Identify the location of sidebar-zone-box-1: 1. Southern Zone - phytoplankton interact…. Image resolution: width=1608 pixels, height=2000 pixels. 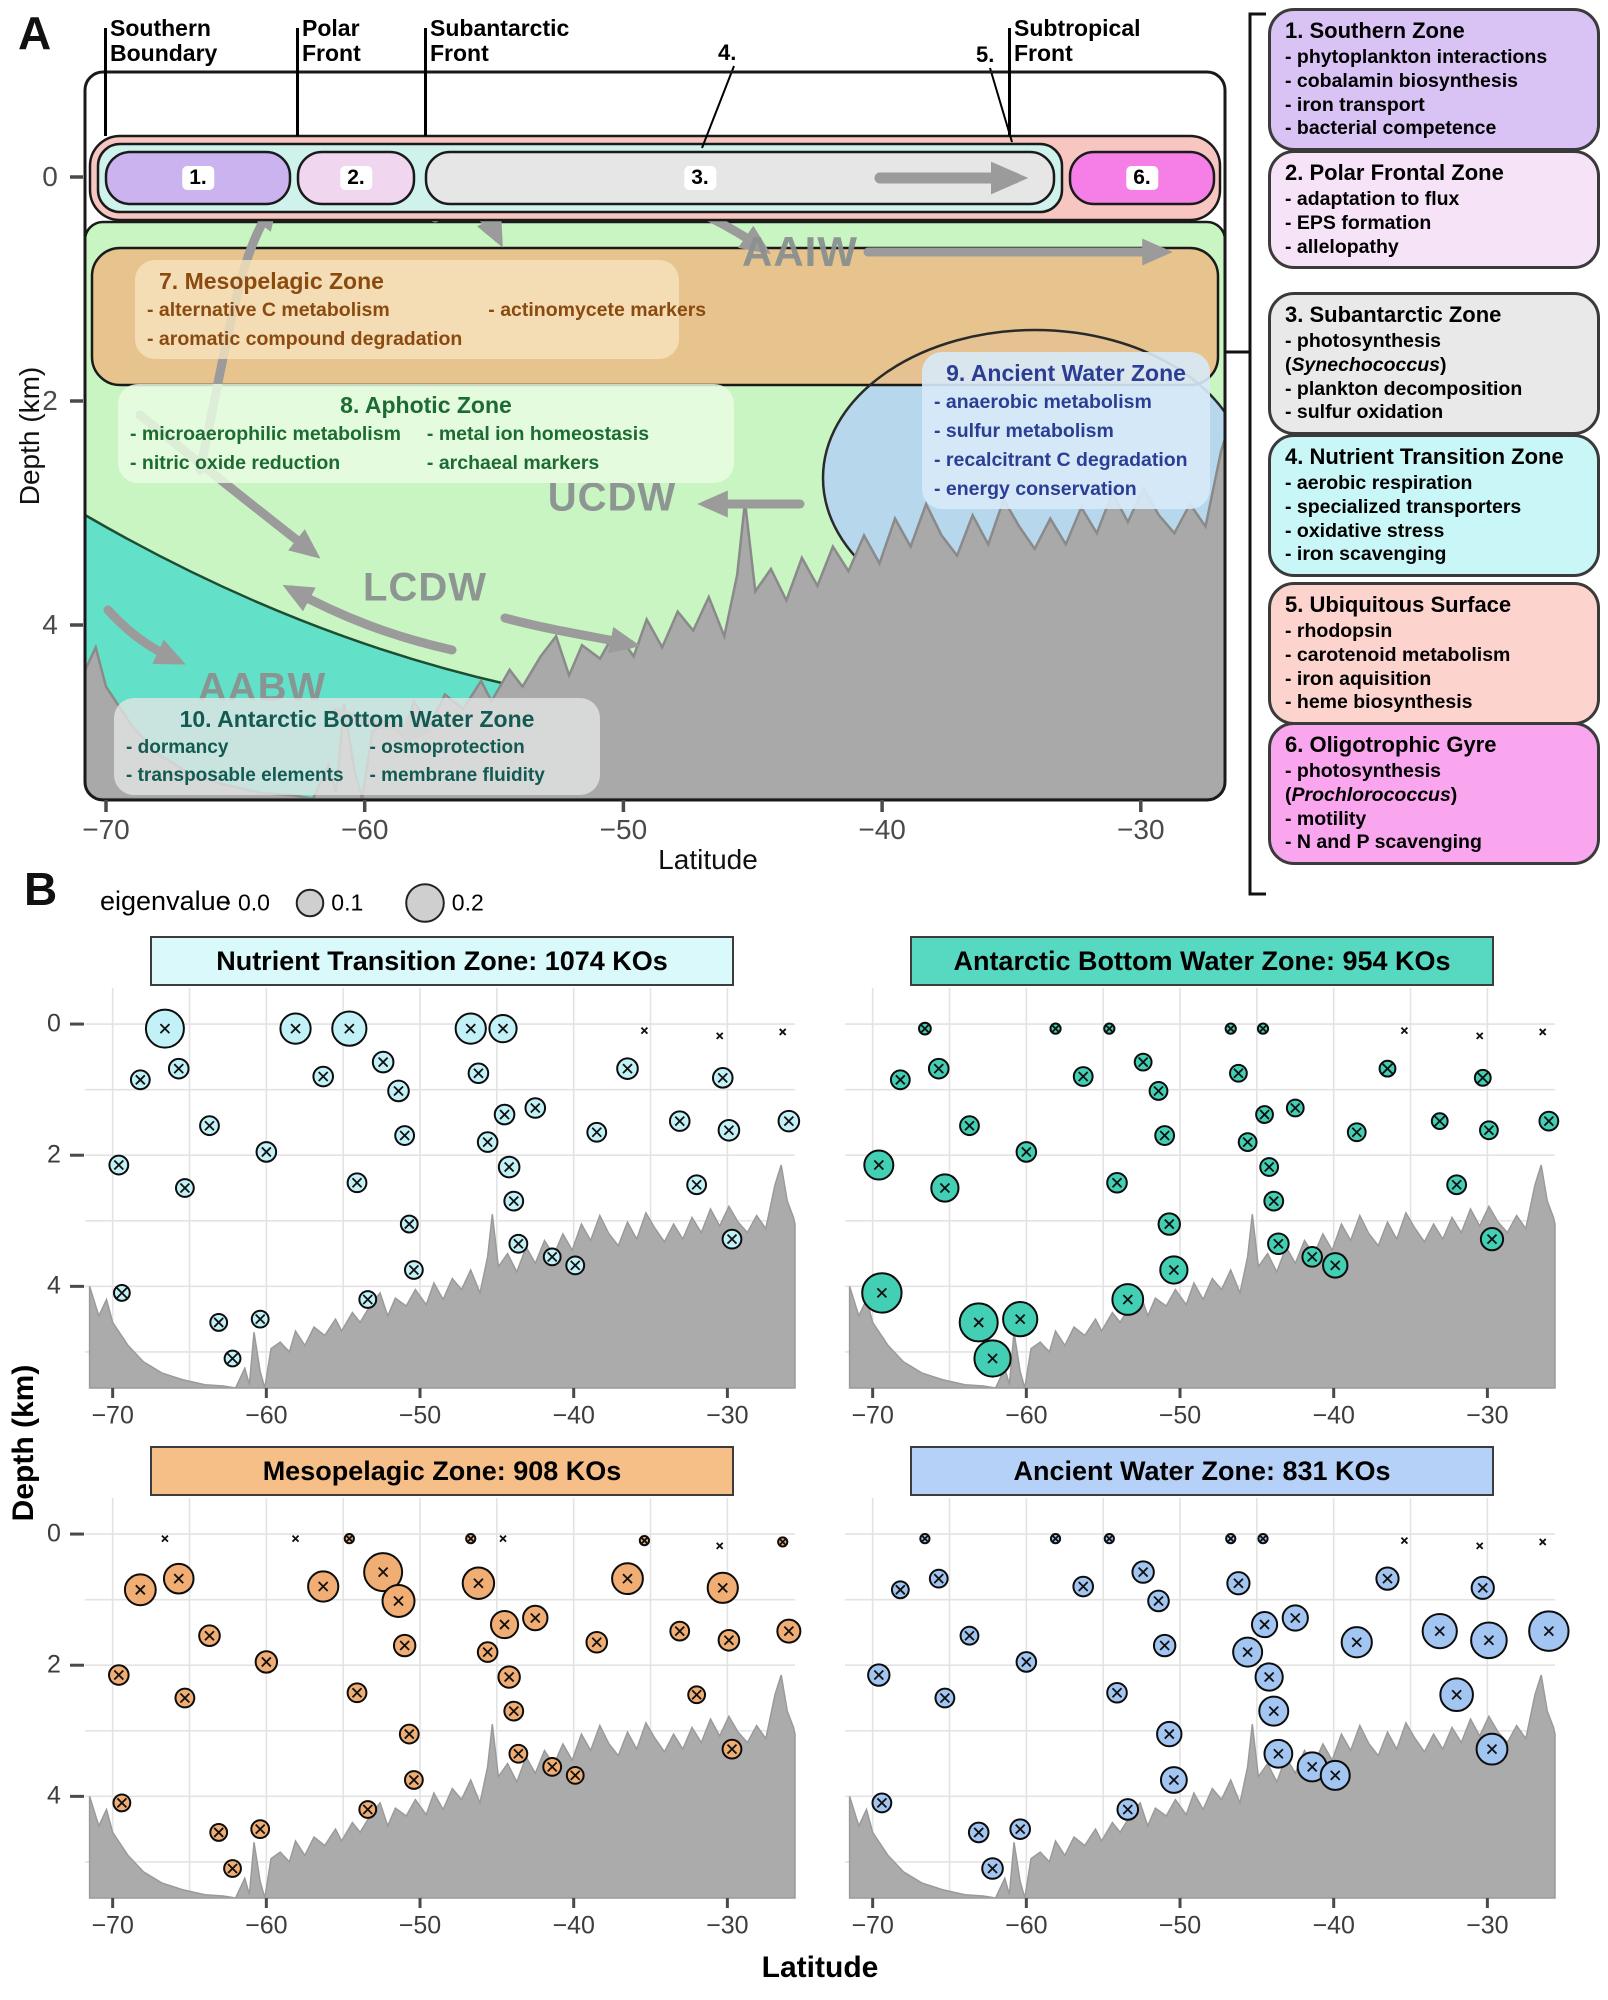
(1434, 80).